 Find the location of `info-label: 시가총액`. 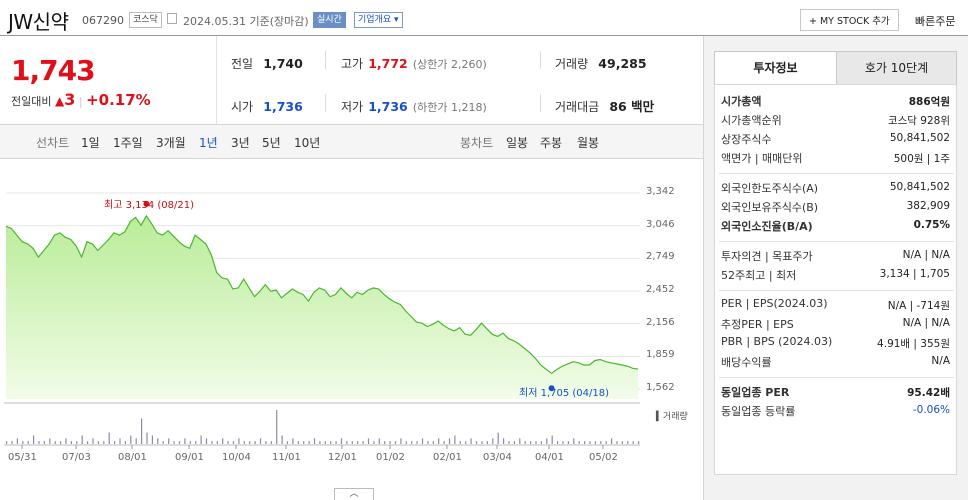

info-label: 시가총액 is located at coordinates (741, 101).